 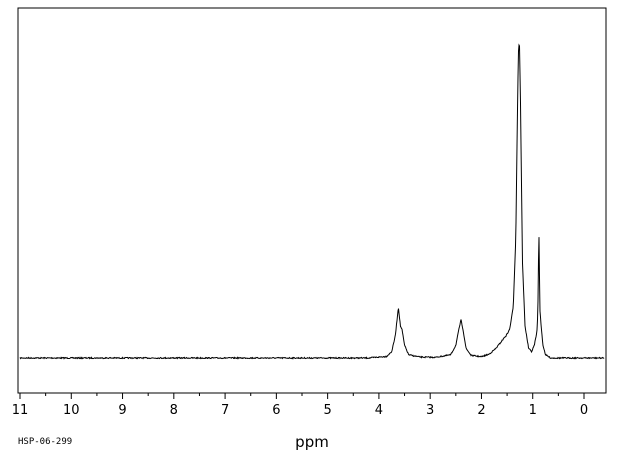 What do you see at coordinates (225, 410) in the screenshot?
I see `x-tick-label: 7` at bounding box center [225, 410].